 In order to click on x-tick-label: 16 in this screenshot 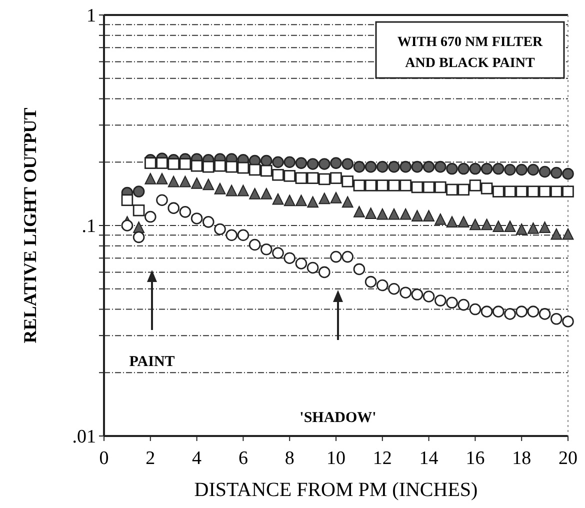, I will do `click(475, 458)`.